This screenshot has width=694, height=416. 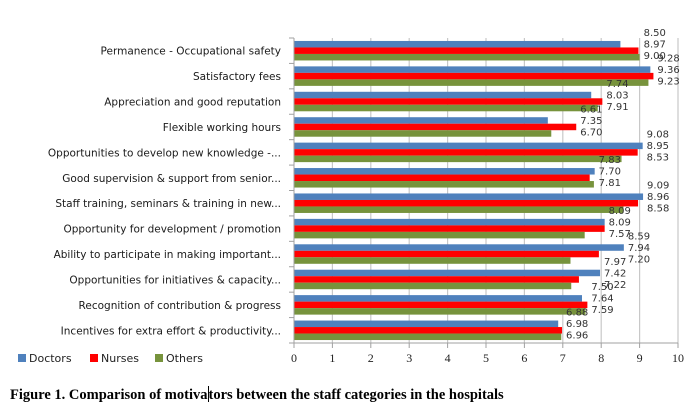 What do you see at coordinates (577, 324) in the screenshot?
I see `value-label: 6.98` at bounding box center [577, 324].